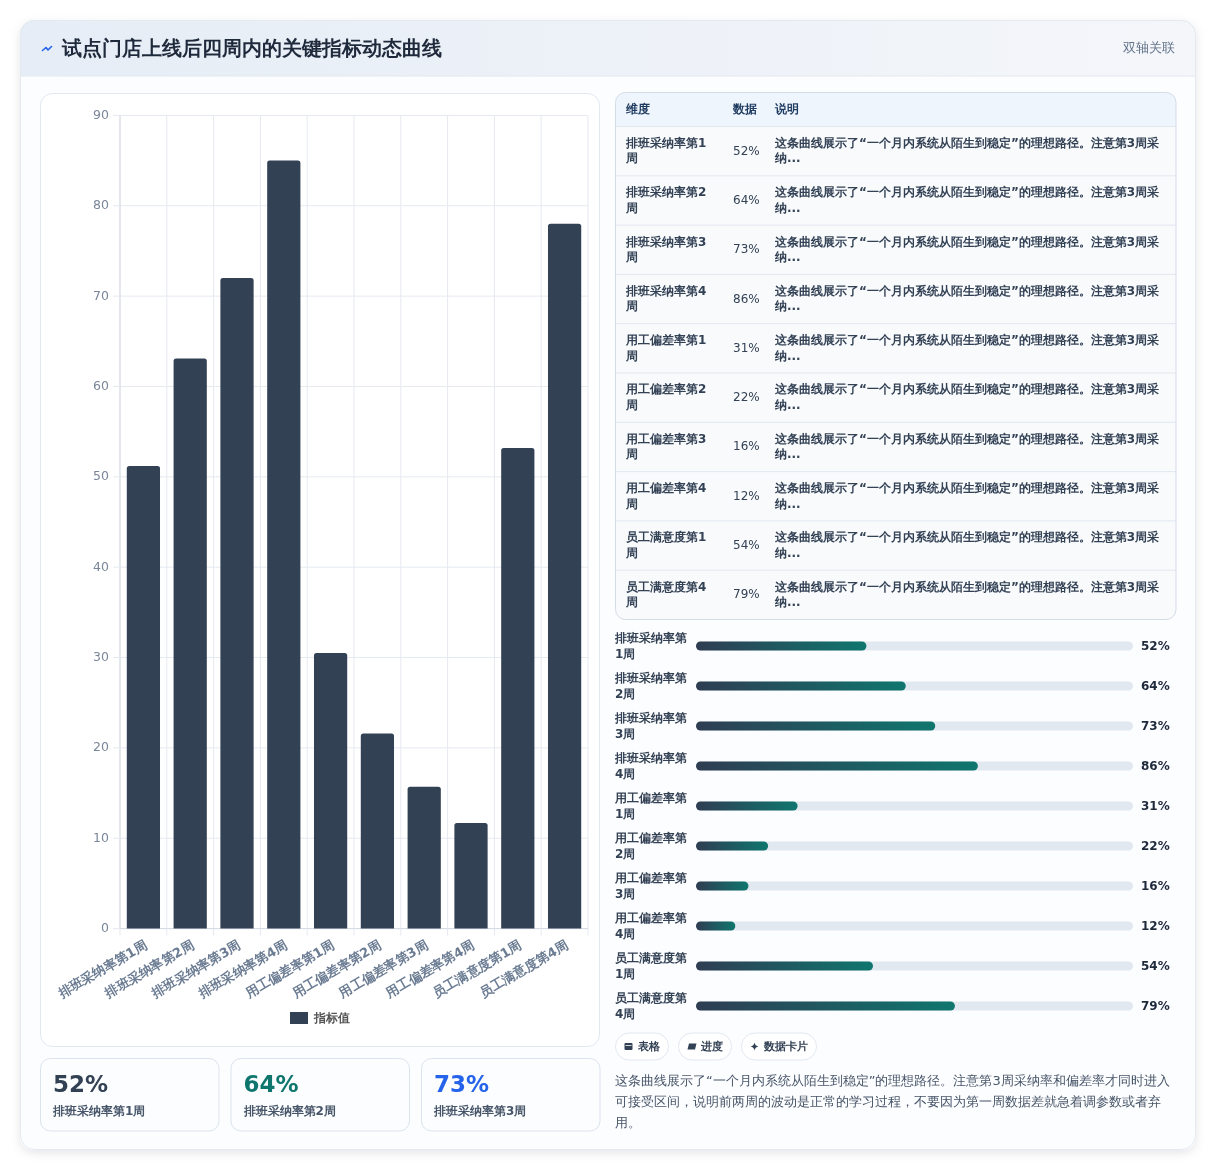 This screenshot has width=1216, height=1171. What do you see at coordinates (785, 1046) in the screenshot?
I see `category-label: 数据卡片` at bounding box center [785, 1046].